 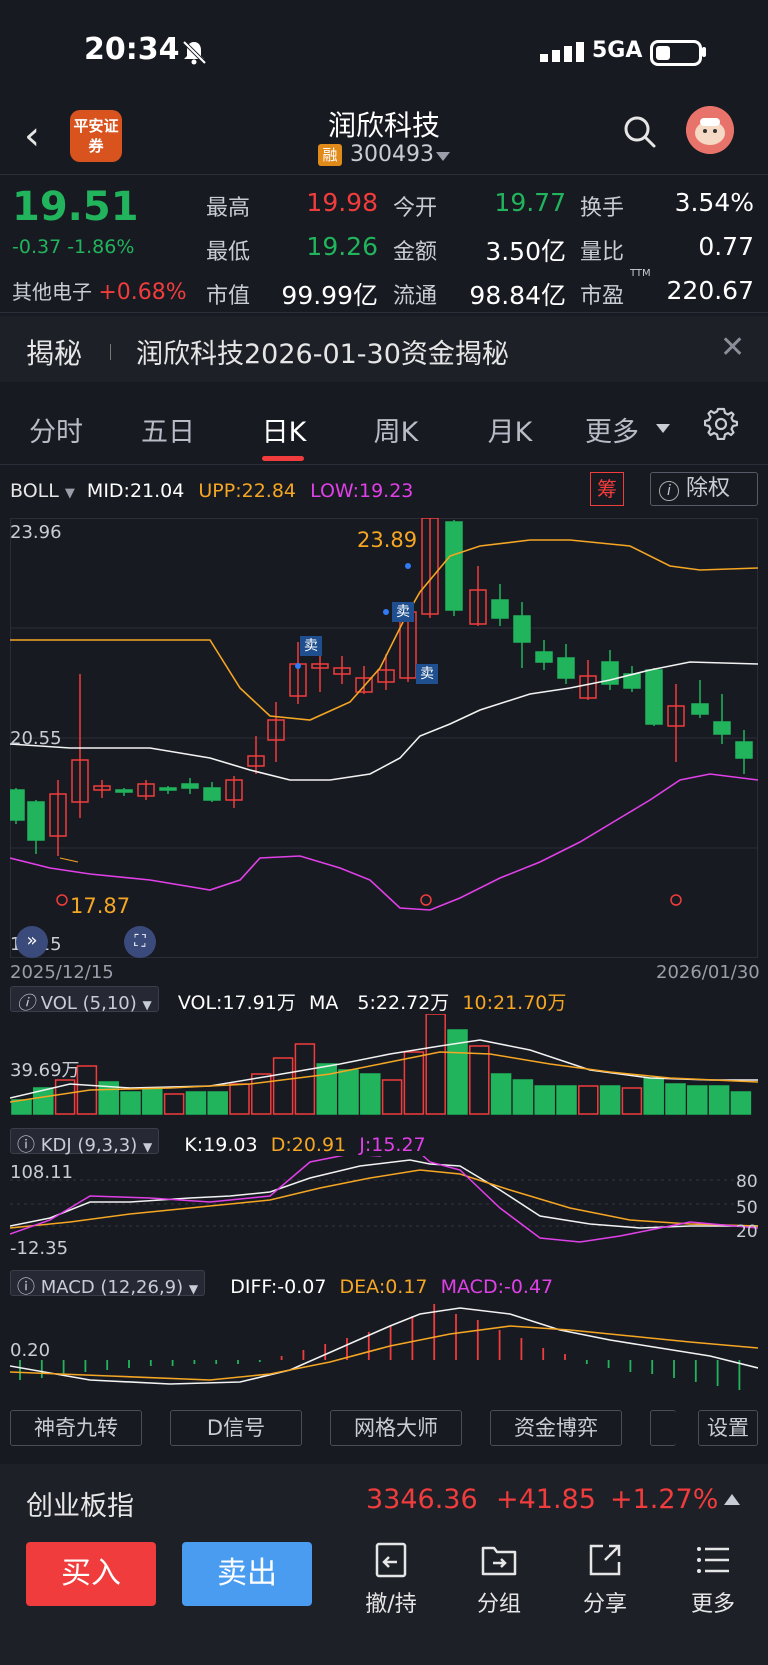 I want to click on signal-dot, so click(x=408, y=566).